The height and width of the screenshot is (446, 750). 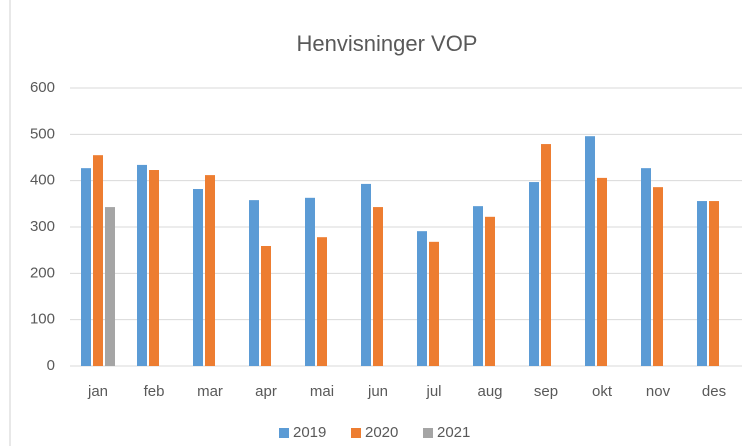 I want to click on y-tick-label: 600, so click(x=42, y=87).